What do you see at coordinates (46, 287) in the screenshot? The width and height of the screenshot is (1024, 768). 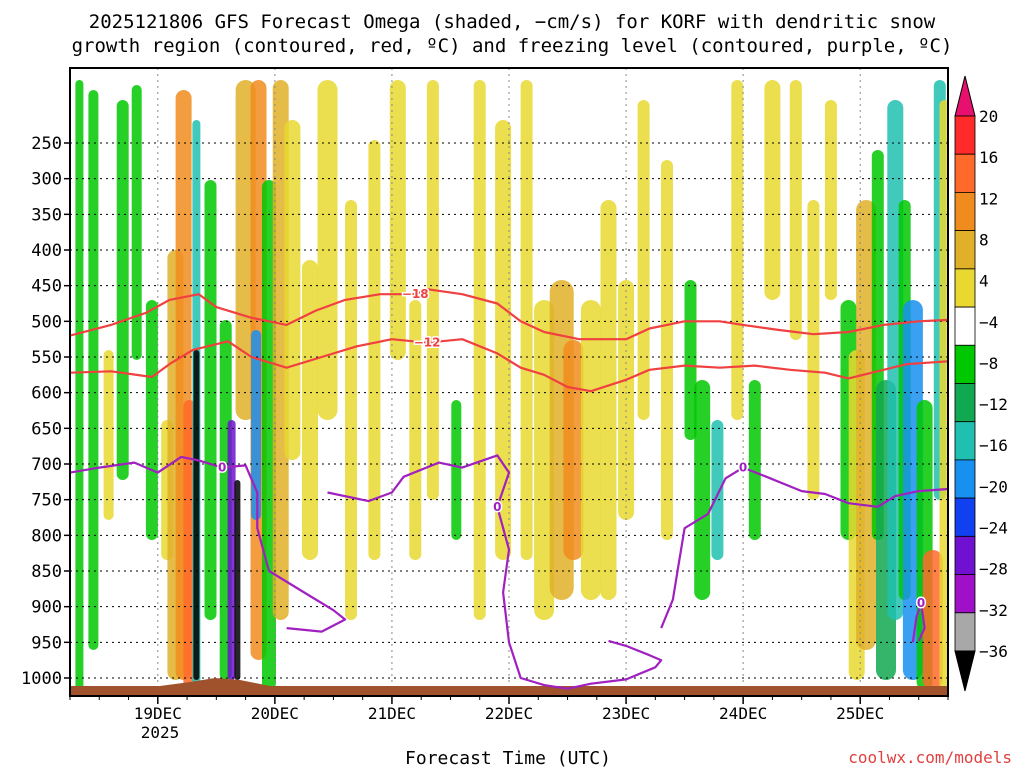 I see `y-tick-label-450: 450` at bounding box center [46, 287].